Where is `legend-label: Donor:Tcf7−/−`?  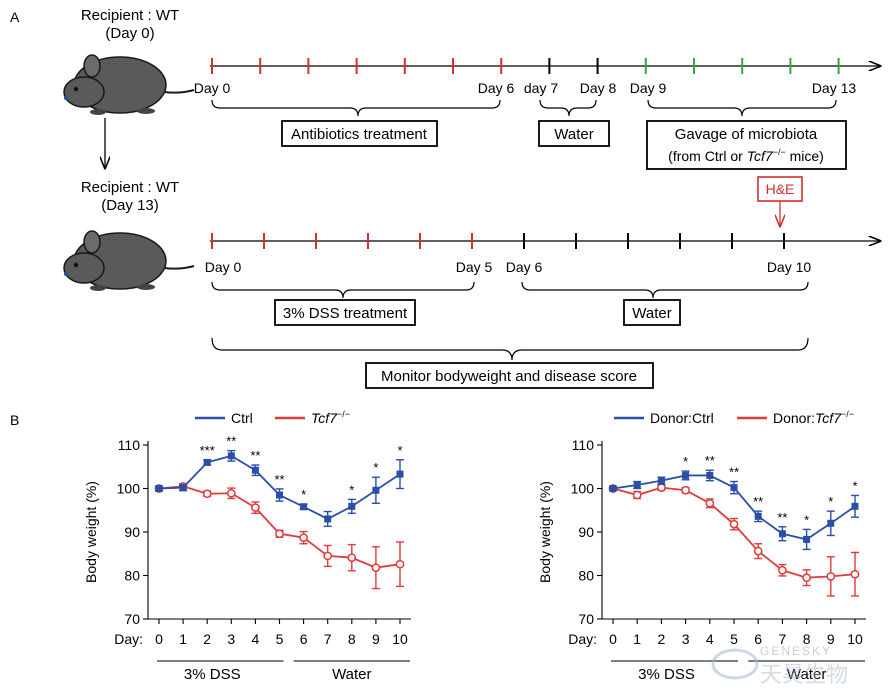
legend-label: Donor:Tcf7−/− is located at coordinates (813, 417).